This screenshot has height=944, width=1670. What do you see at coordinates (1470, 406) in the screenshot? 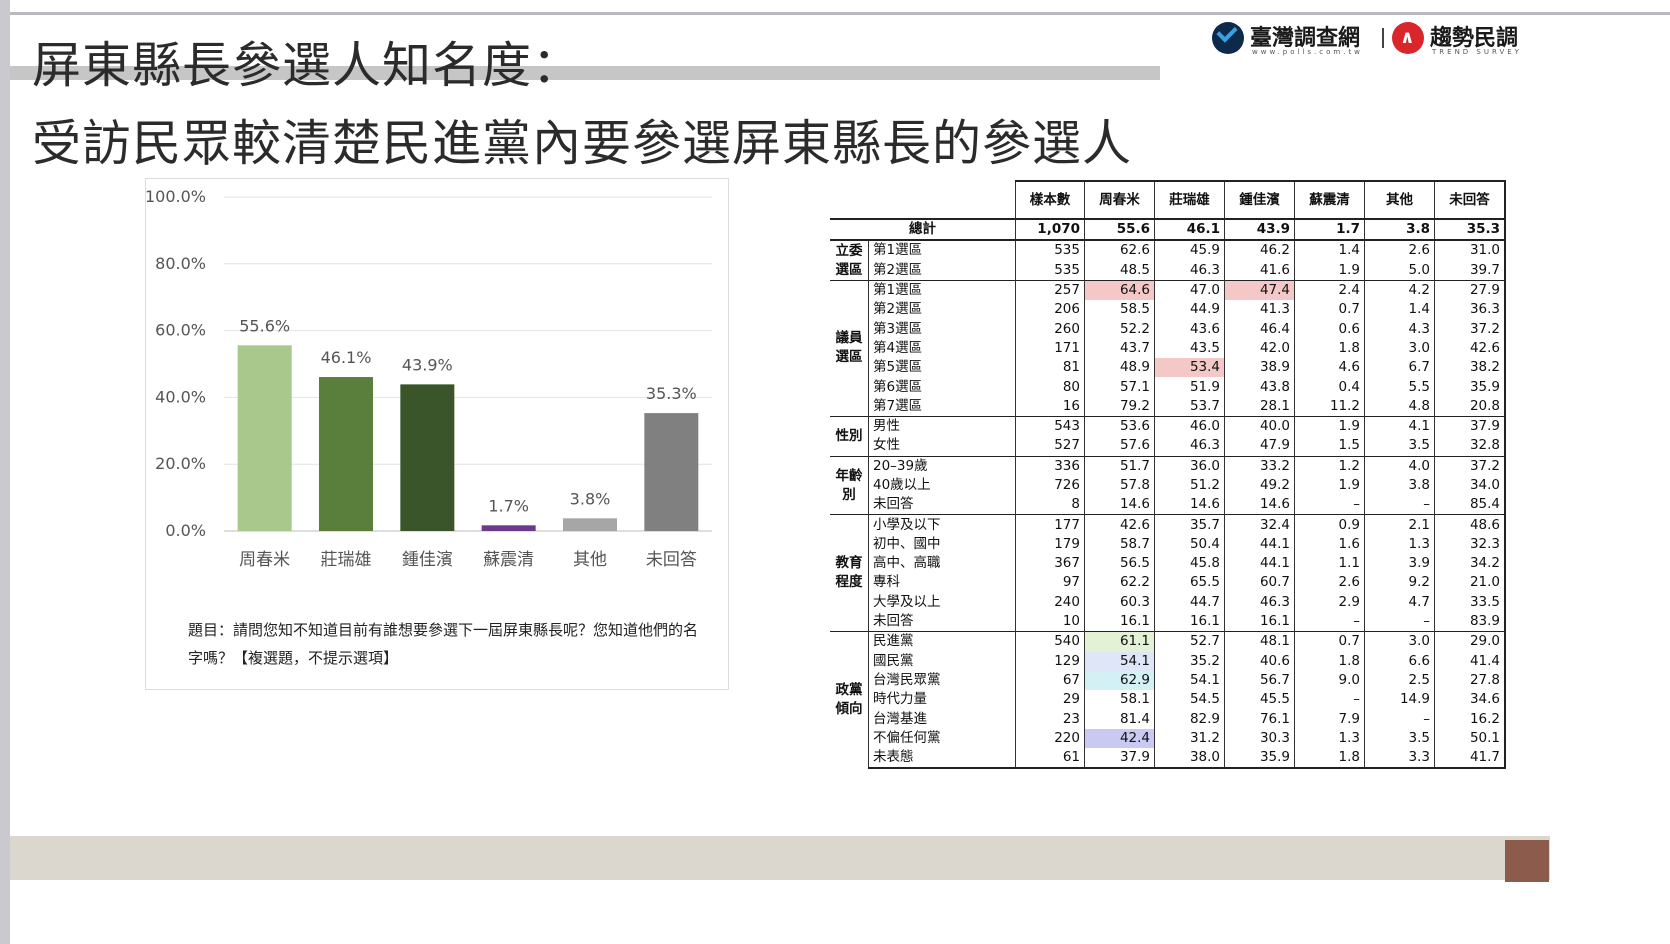
I see `table-cell: 20.8` at bounding box center [1470, 406].